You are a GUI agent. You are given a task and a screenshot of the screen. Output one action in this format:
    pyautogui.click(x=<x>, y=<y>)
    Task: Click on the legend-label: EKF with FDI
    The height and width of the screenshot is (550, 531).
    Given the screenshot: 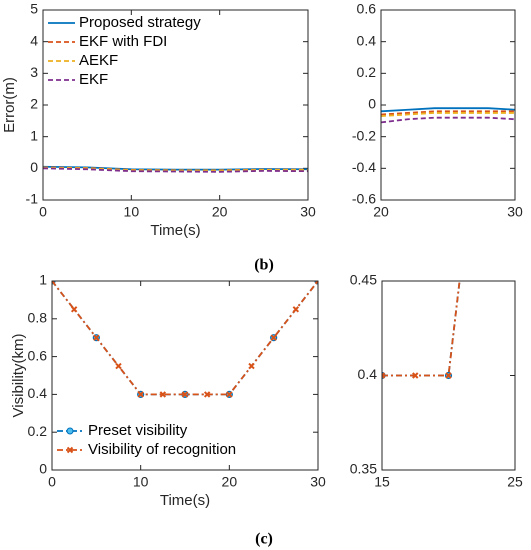 What is the action you would take?
    pyautogui.click(x=123, y=41)
    